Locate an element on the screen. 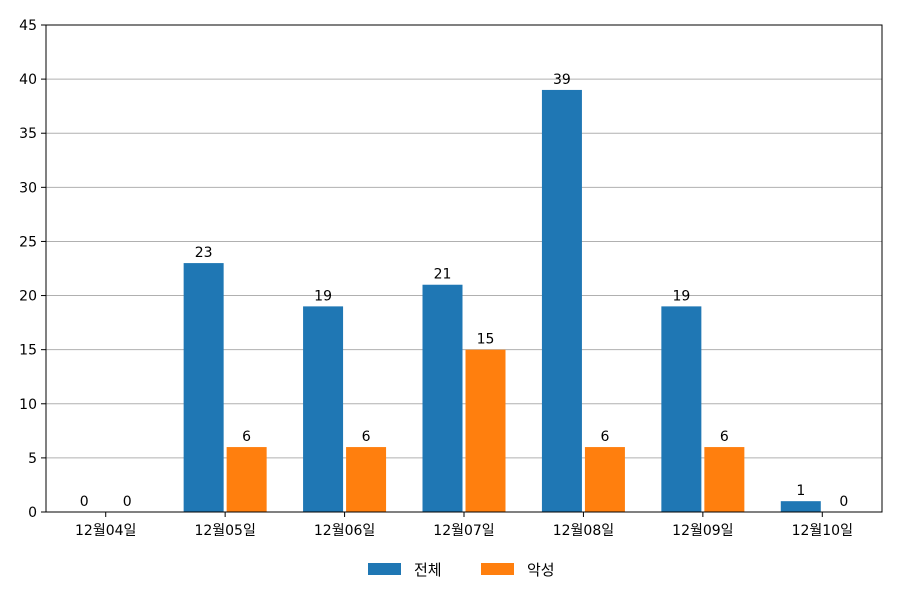 Image resolution: width=900 pixels, height=600 pixels. x-tick-label: 12월05일 is located at coordinates (224, 531).